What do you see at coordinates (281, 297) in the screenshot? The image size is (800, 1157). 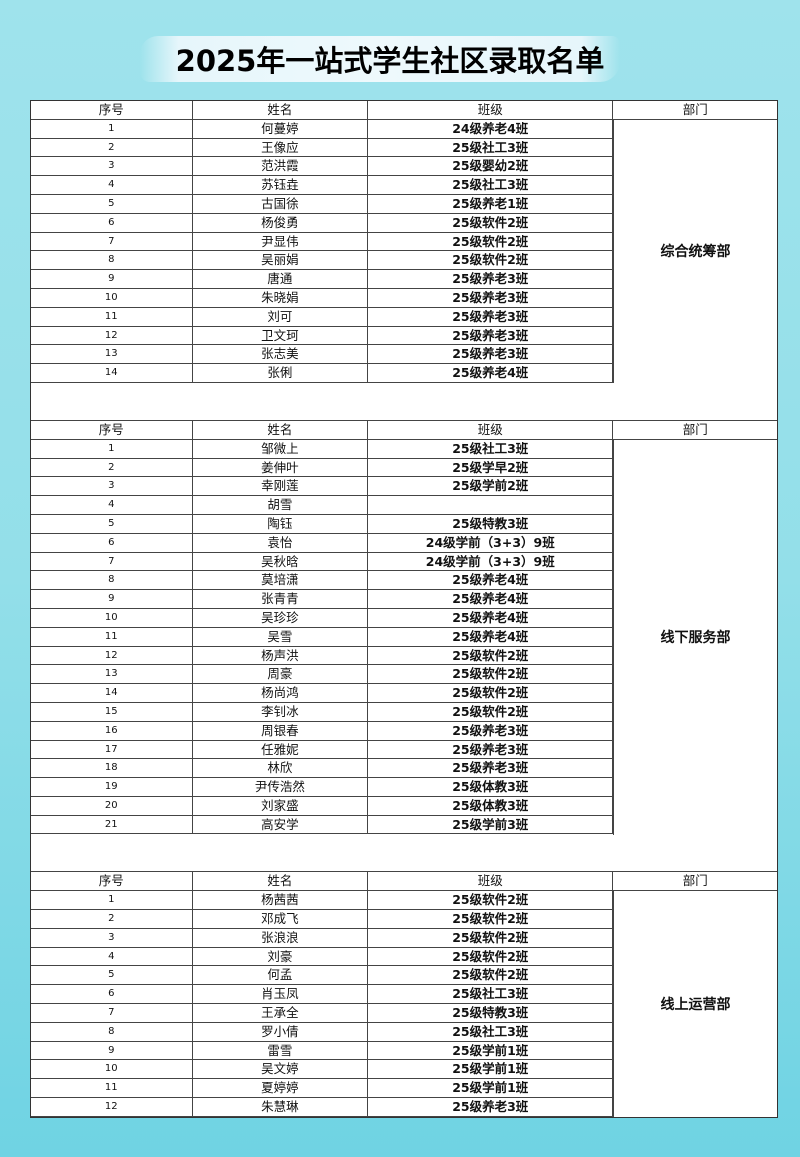 I see `student-name: 朱晓娟` at bounding box center [281, 297].